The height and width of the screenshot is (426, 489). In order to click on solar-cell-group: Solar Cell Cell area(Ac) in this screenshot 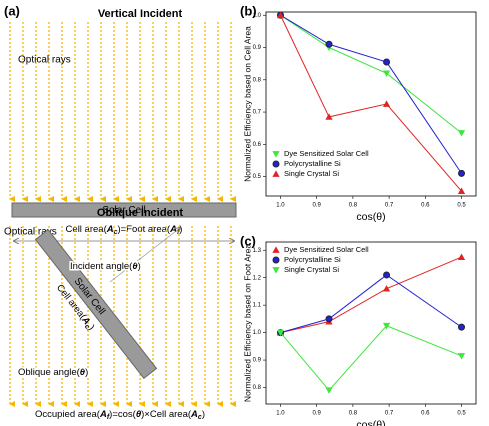, I will do `click(96, 304)`.